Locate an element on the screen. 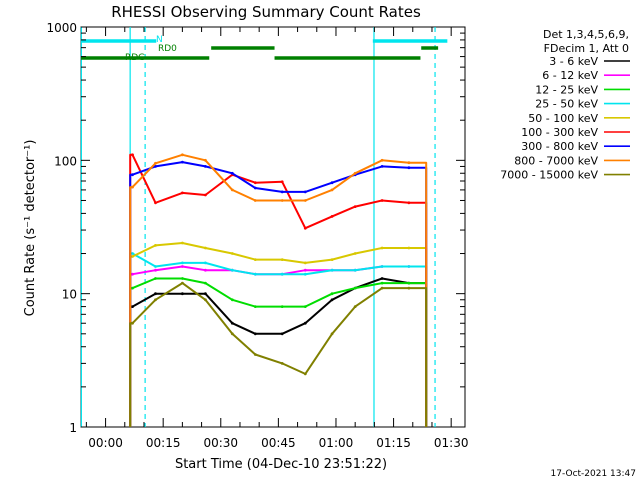 This screenshot has width=640, height=480. x-tick-label-3: 00:45 is located at coordinates (278, 443).